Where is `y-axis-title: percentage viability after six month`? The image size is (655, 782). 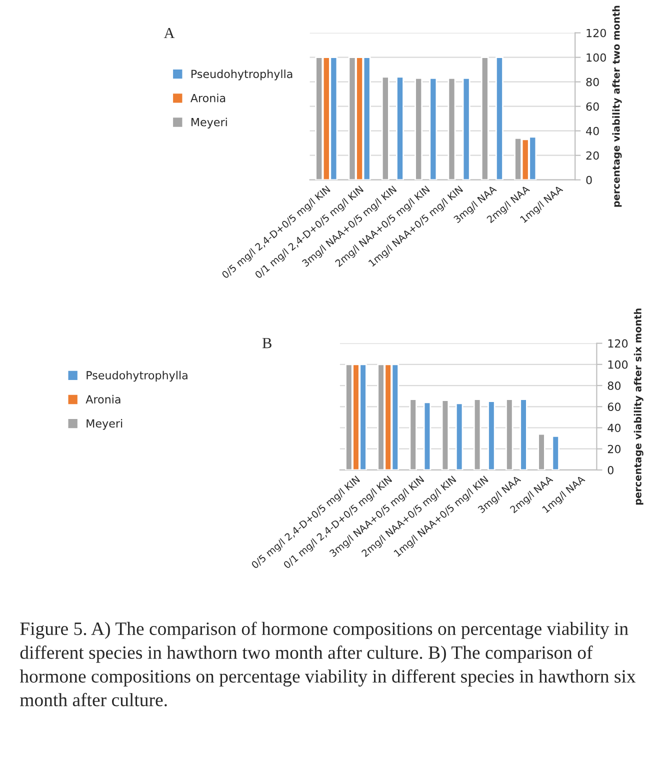 y-axis-title: percentage viability after six month is located at coordinates (639, 406).